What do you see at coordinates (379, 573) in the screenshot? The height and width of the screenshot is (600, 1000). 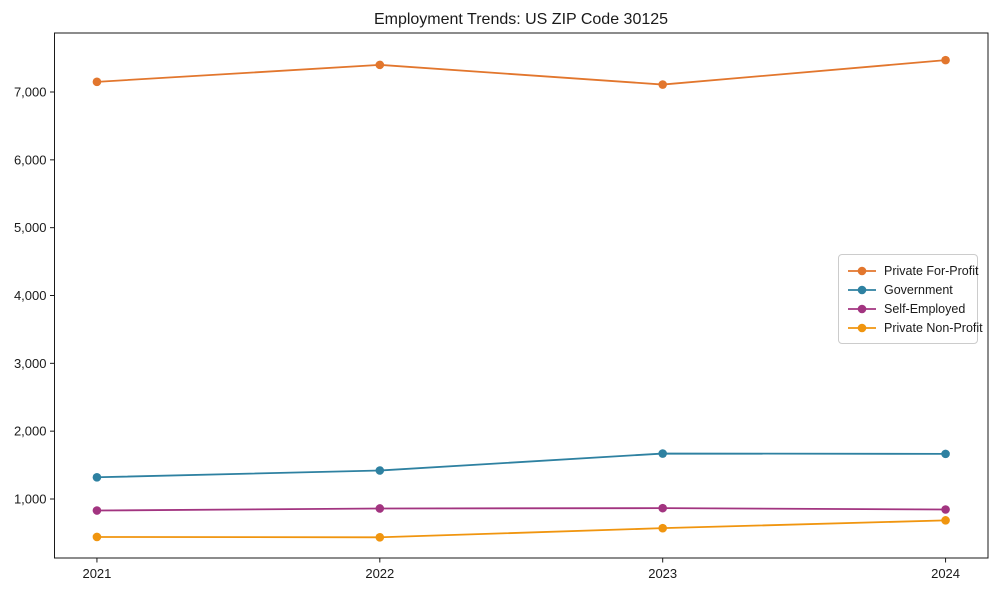 I see `x-tick-label: 2022` at bounding box center [379, 573].